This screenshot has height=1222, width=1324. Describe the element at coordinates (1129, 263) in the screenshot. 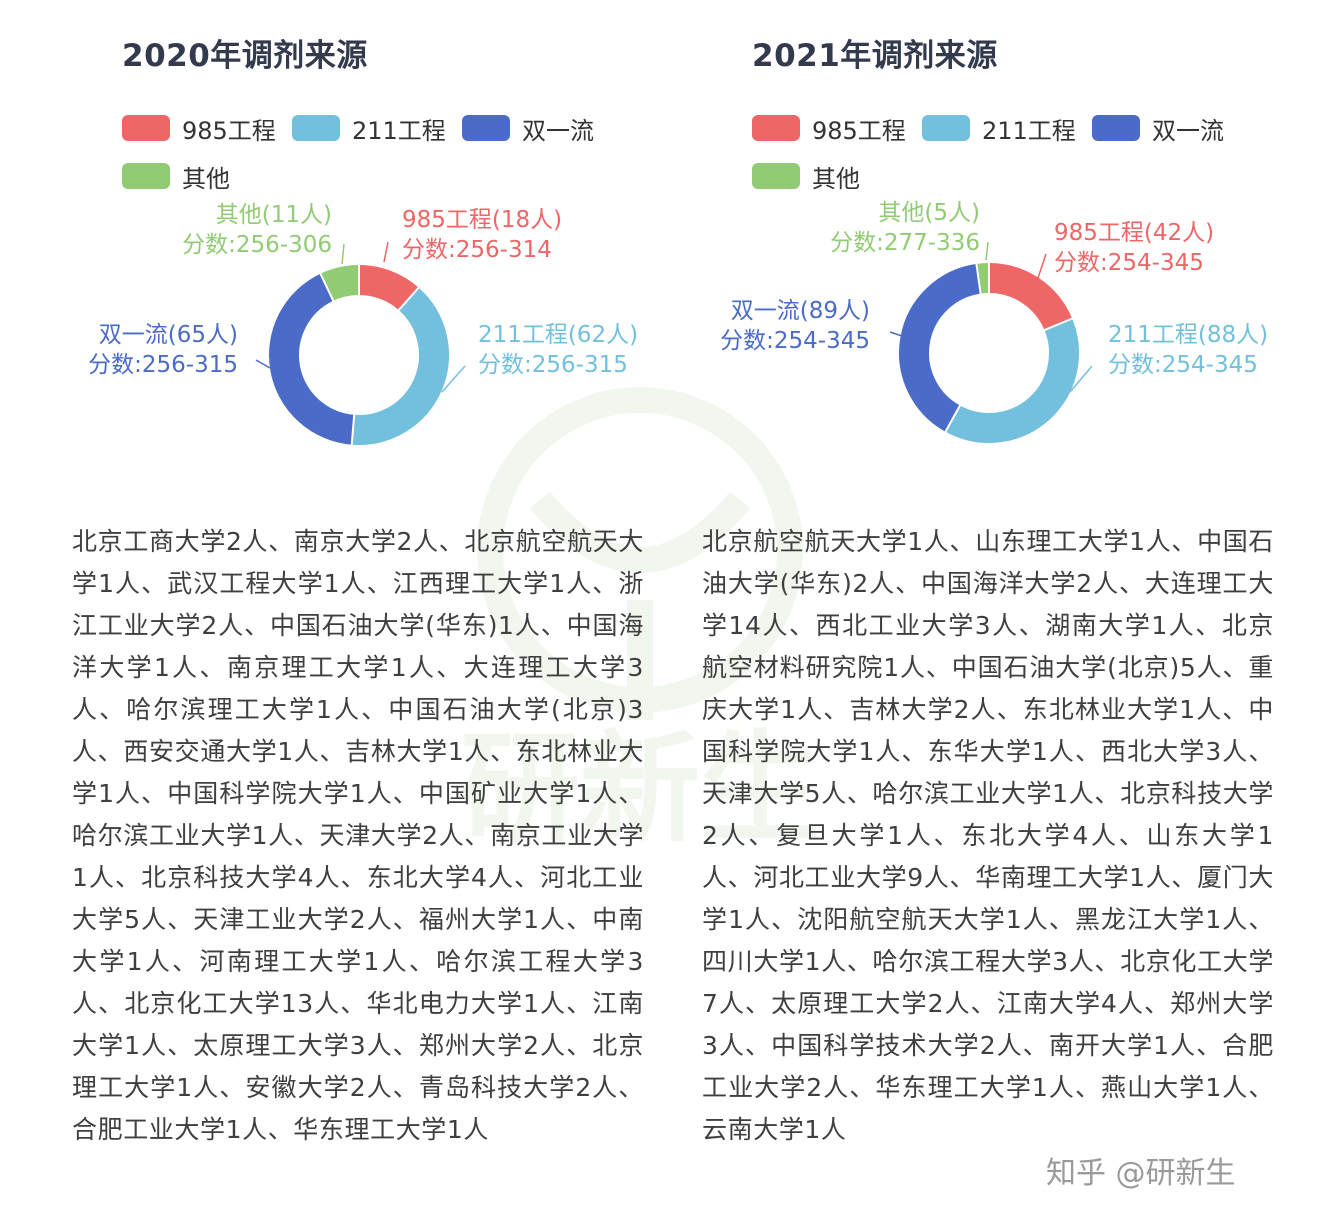

I see `data-label-score-985: 分数:254-345` at that location.